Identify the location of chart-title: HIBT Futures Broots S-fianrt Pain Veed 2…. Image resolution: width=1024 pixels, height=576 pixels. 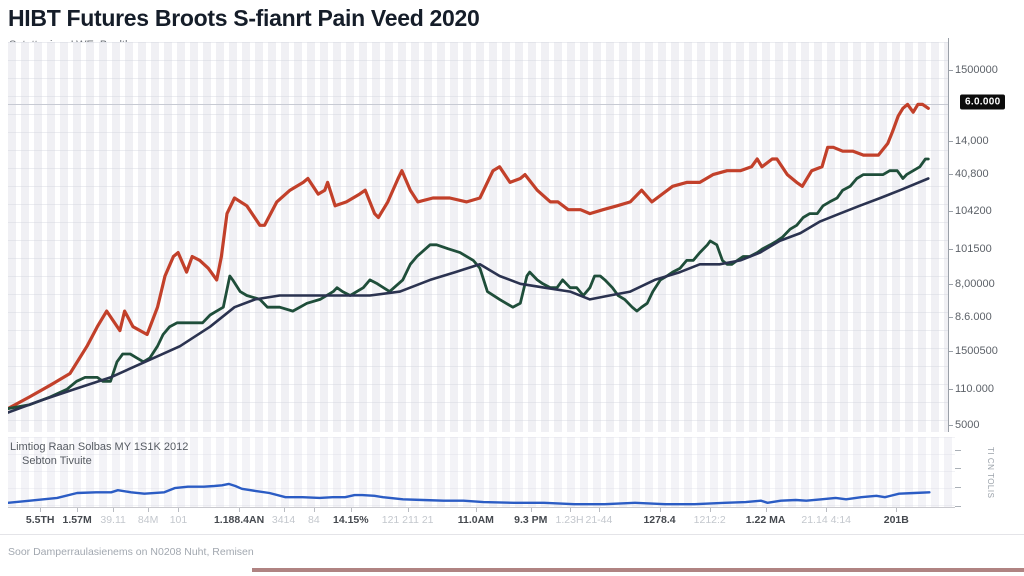
(244, 18).